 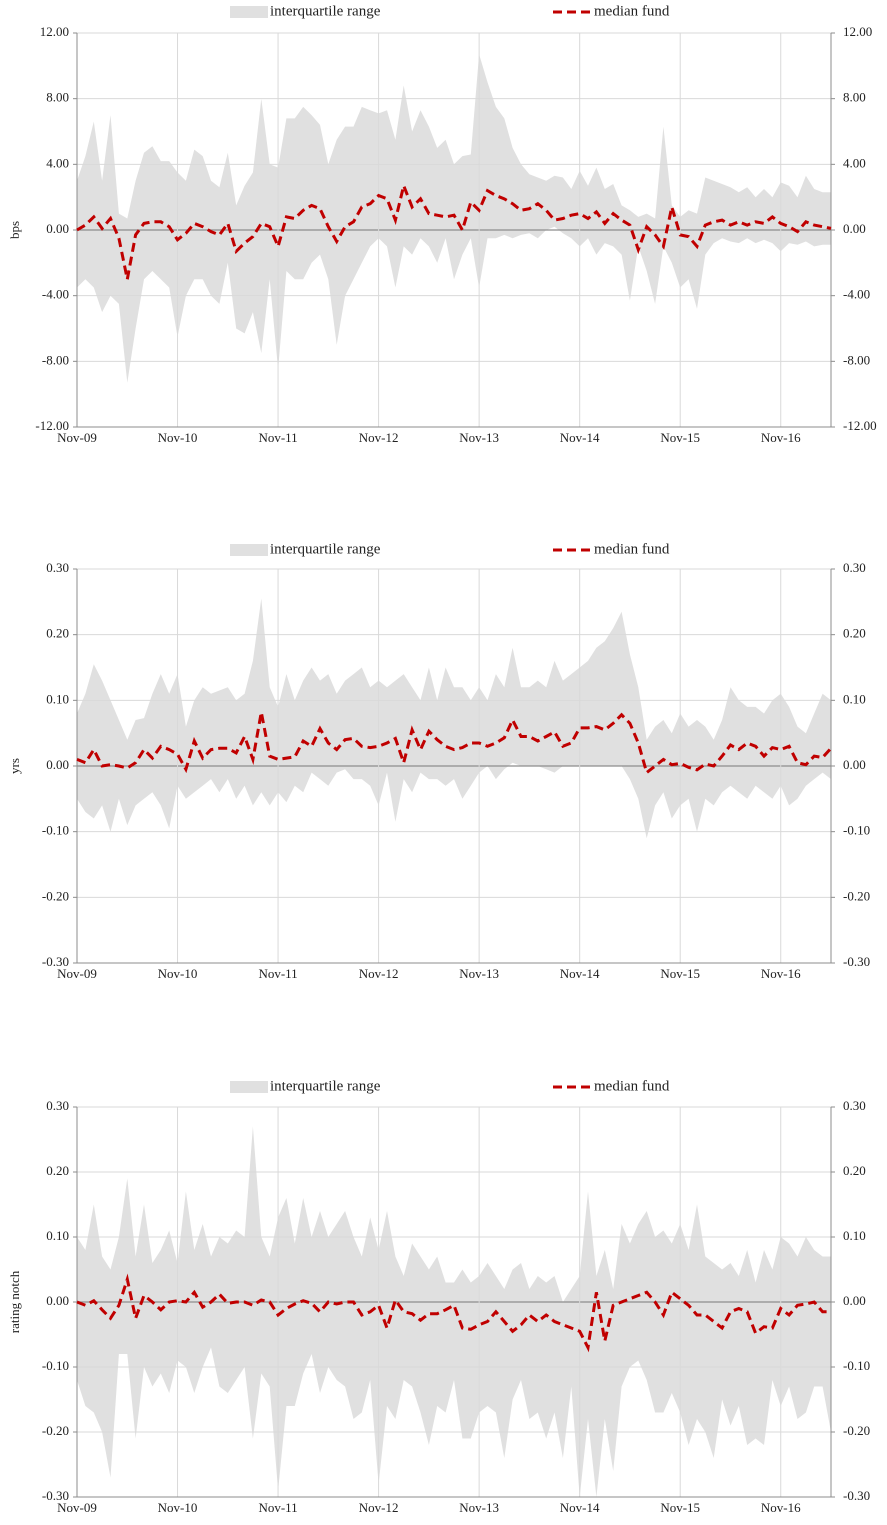 What do you see at coordinates (856, 294) in the screenshot?
I see `y2-tick-label: -4.00` at bounding box center [856, 294].